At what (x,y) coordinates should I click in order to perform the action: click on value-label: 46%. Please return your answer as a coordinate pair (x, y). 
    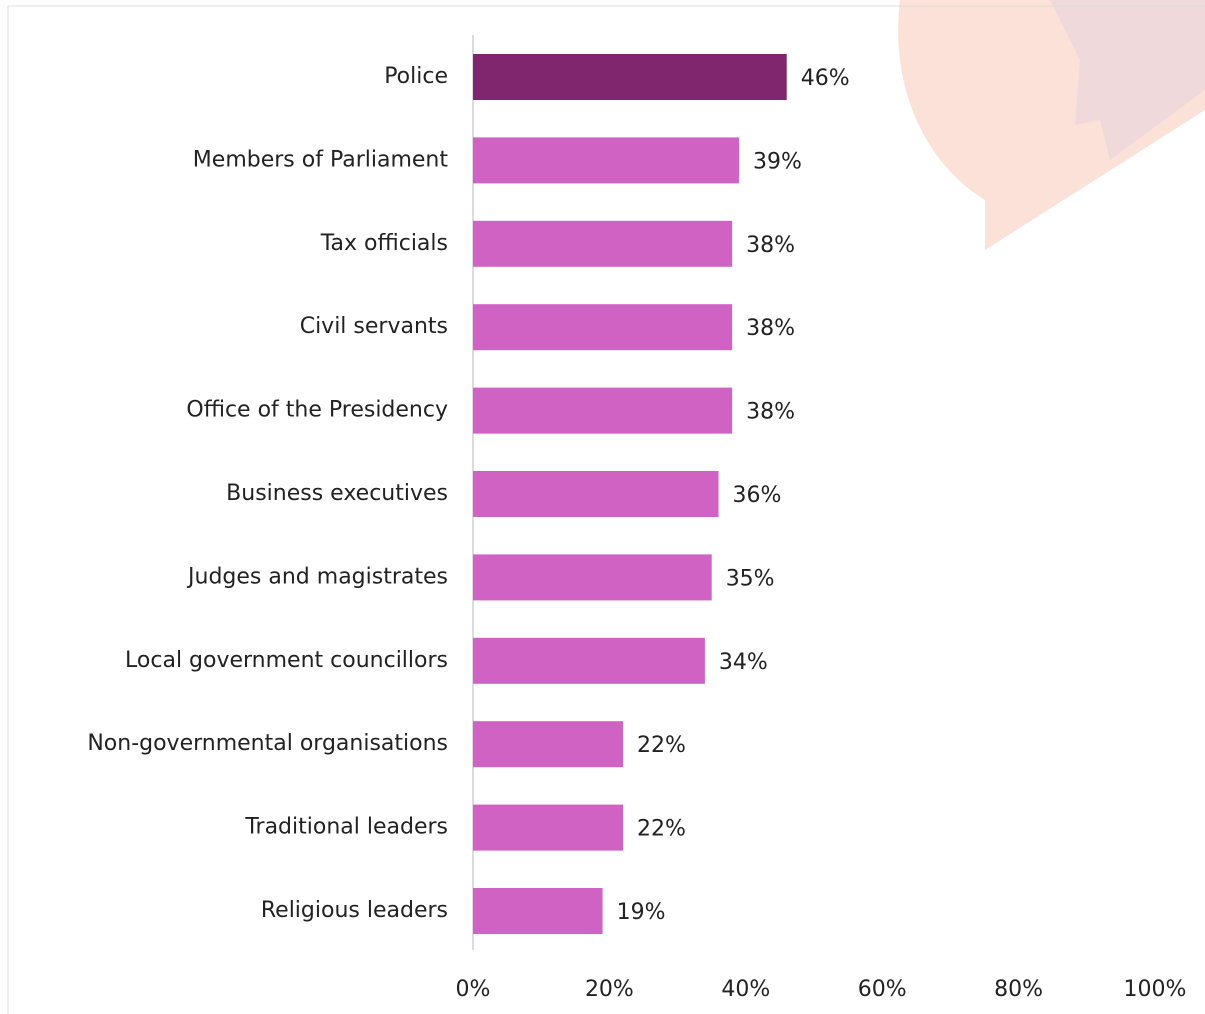
    Looking at the image, I should click on (825, 78).